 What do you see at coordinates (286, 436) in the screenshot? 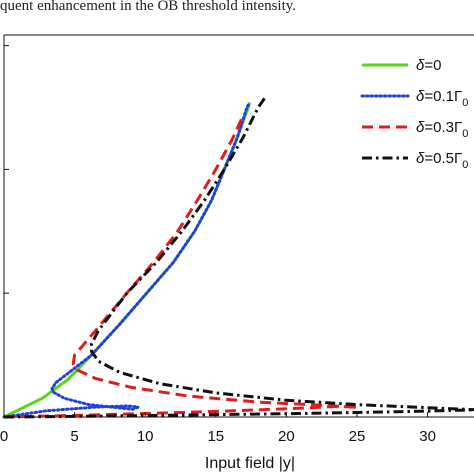
I see `x-tick-label: 20` at bounding box center [286, 436].